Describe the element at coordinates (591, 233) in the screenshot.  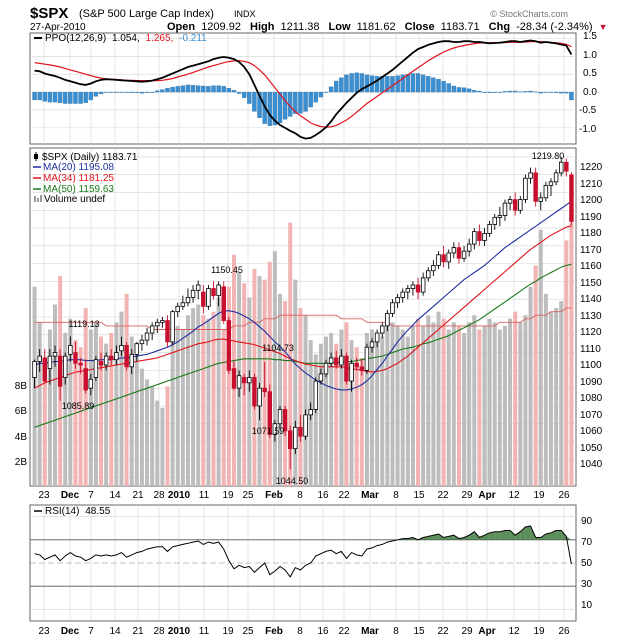
I see `price-tick-label: 1180` at that location.